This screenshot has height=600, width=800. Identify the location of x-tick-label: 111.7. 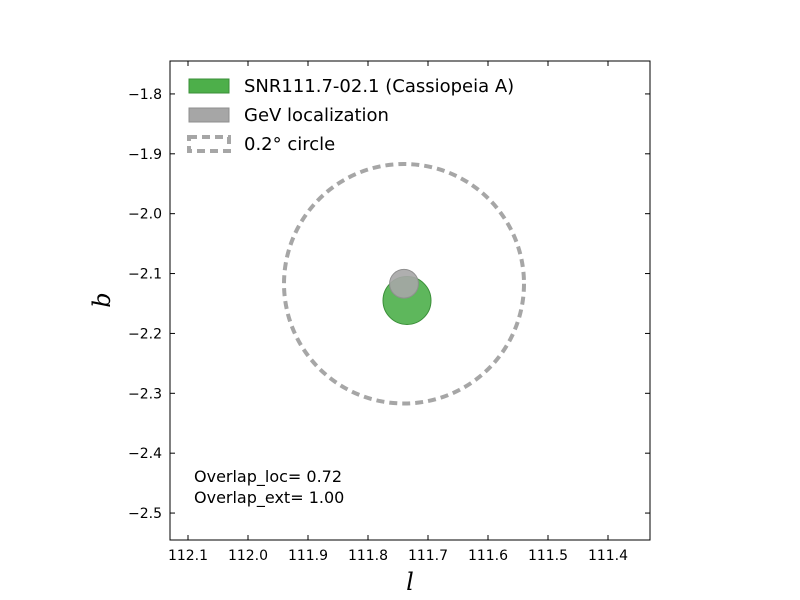
(428, 556).